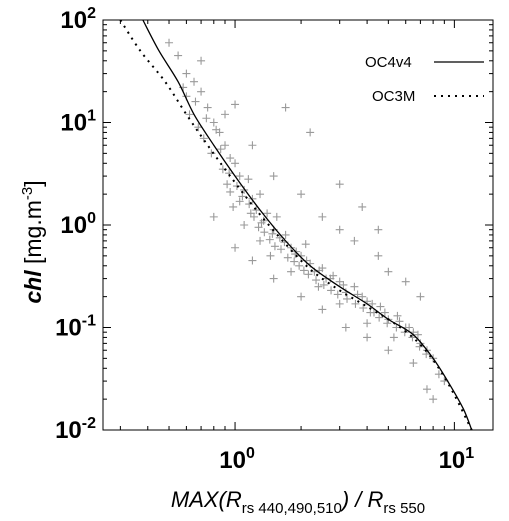 Image resolution: width=509 pixels, height=521 pixels. I want to click on x-tick-label: 10⁰, so click(237, 459).